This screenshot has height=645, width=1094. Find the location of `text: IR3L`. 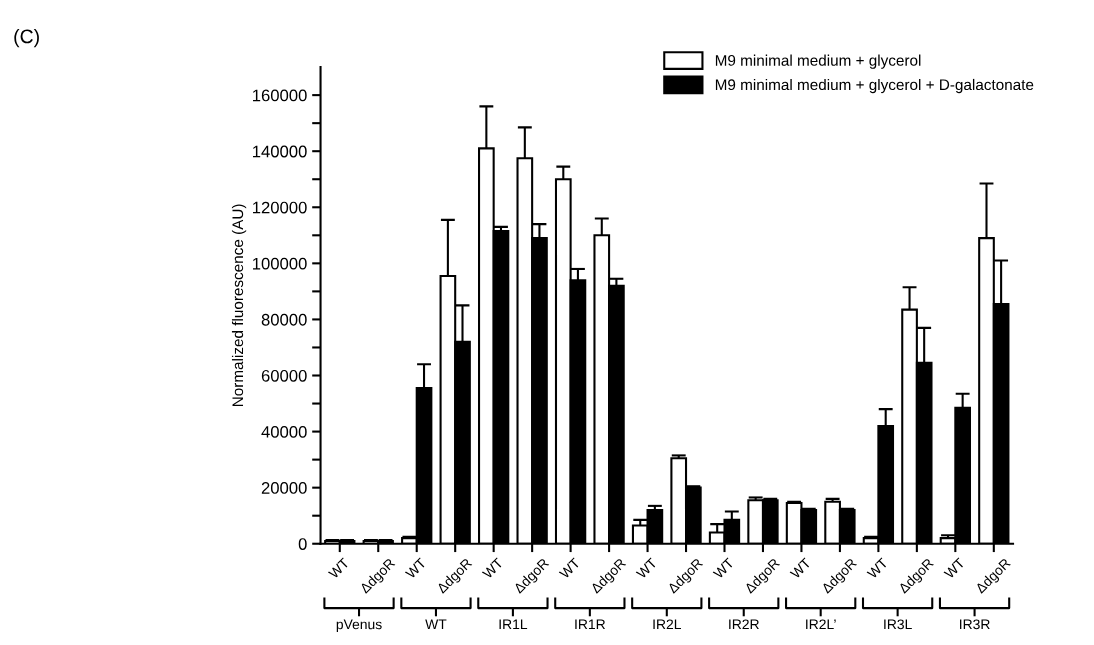

text: IR3L is located at coordinates (898, 624).